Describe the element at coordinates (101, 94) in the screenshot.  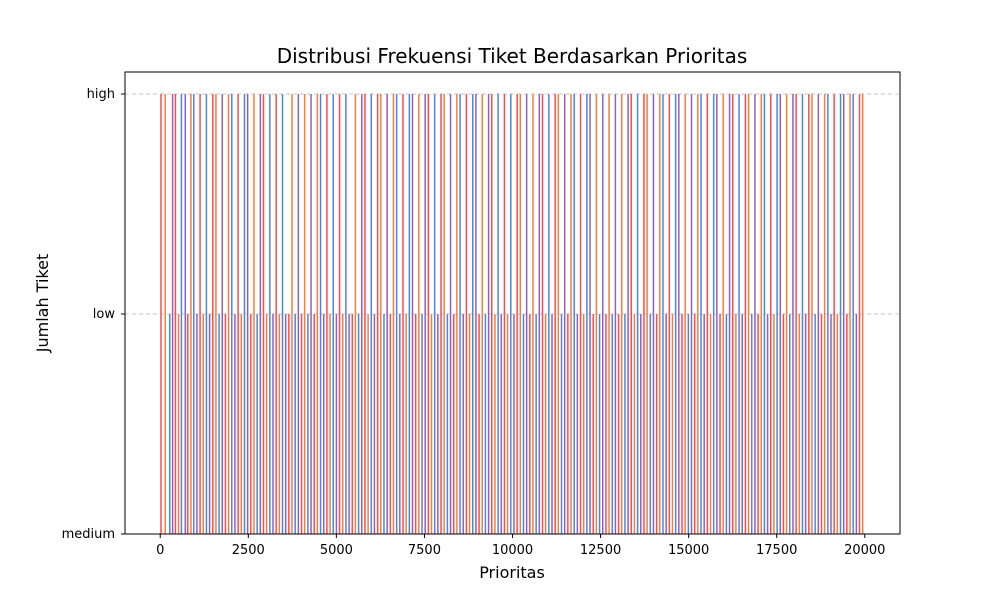
I see `y-tick-label: high` at that location.